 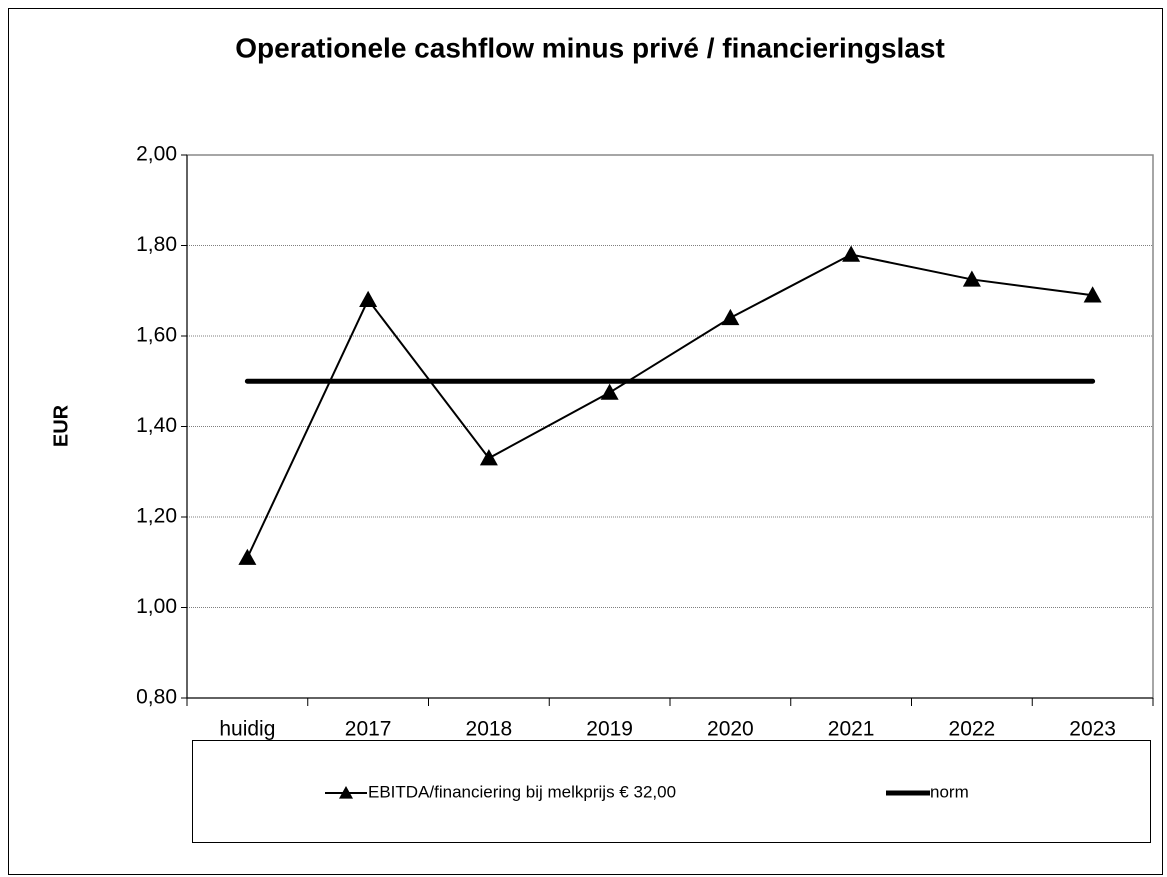 What do you see at coordinates (346, 792) in the screenshot?
I see `legend-marker` at bounding box center [346, 792].